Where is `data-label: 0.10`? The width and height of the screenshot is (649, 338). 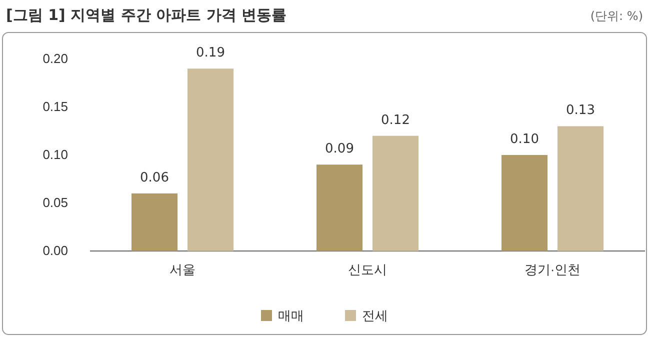
data-label: 0.10 is located at coordinates (524, 139).